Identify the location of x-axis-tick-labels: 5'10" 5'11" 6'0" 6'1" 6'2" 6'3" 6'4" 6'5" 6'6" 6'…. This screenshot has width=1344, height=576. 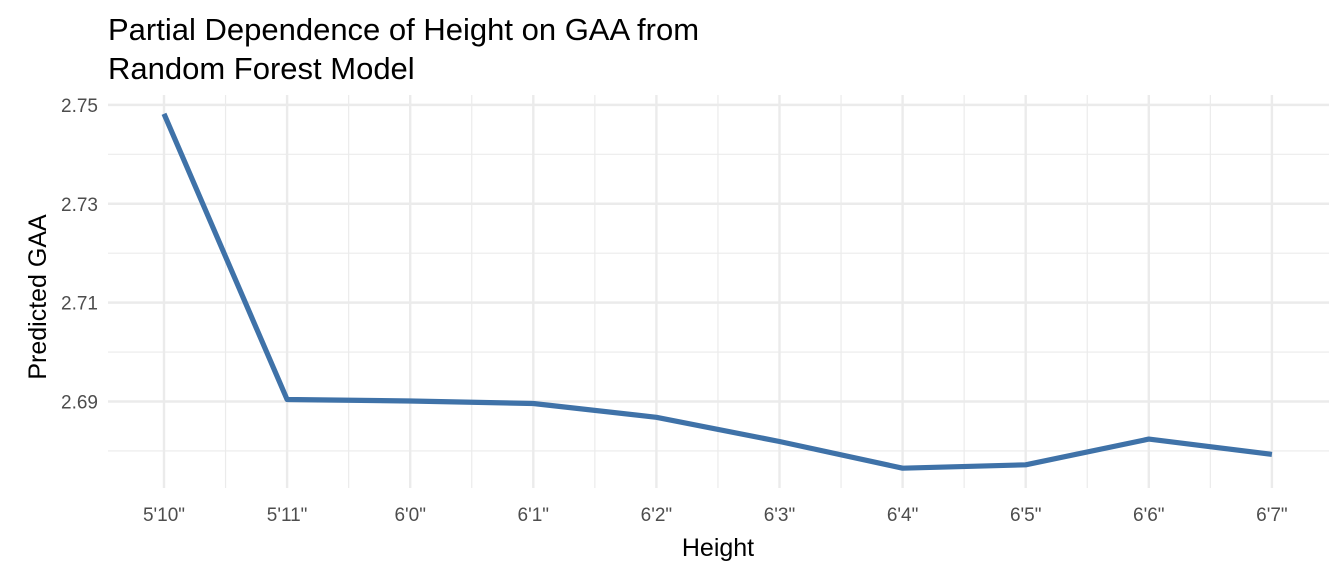
(715, 515).